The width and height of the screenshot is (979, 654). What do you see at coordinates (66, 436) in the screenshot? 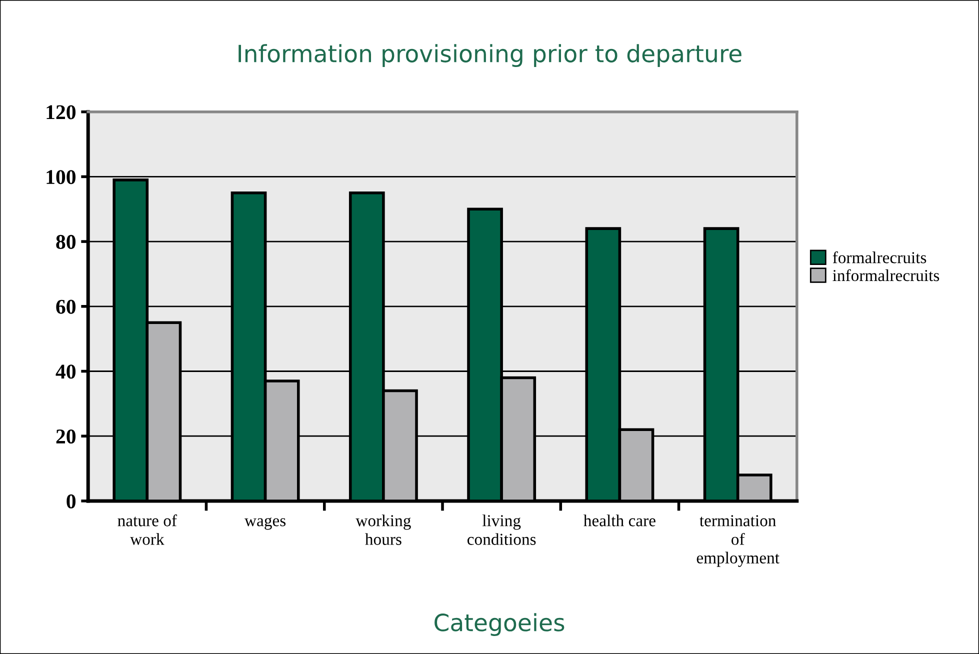
I see `y-tick-label: 20` at bounding box center [66, 436].